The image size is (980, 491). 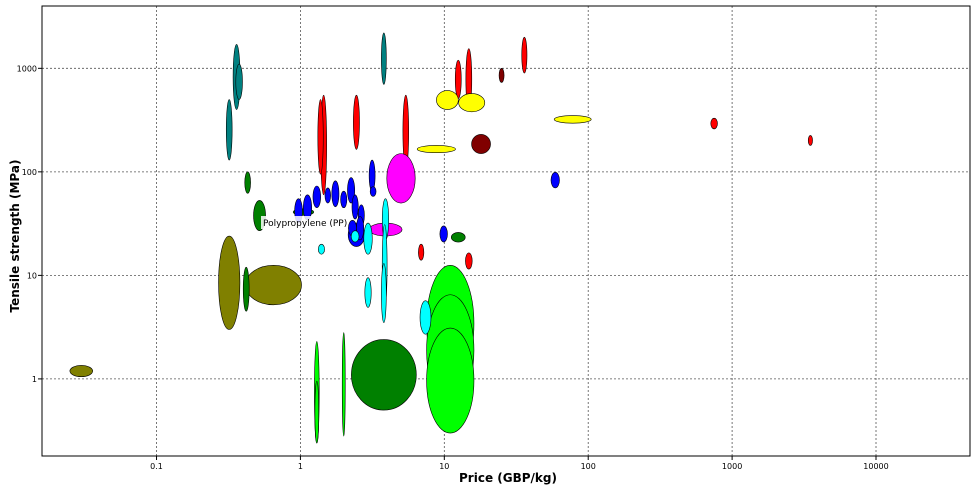 What do you see at coordinates (875, 466) in the screenshot?
I see `x-tick-label: 10000` at bounding box center [875, 466].